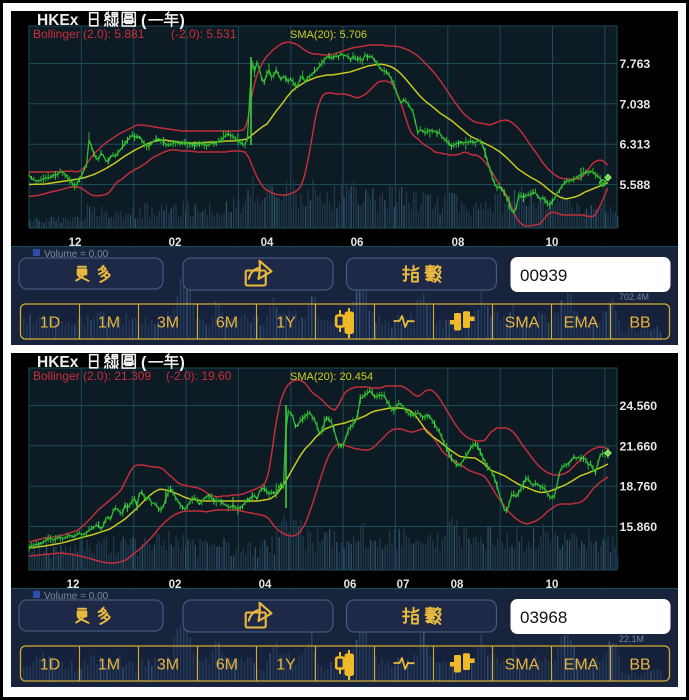 The height and width of the screenshot is (700, 689). I want to click on svg-text: 24.560, so click(639, 406).